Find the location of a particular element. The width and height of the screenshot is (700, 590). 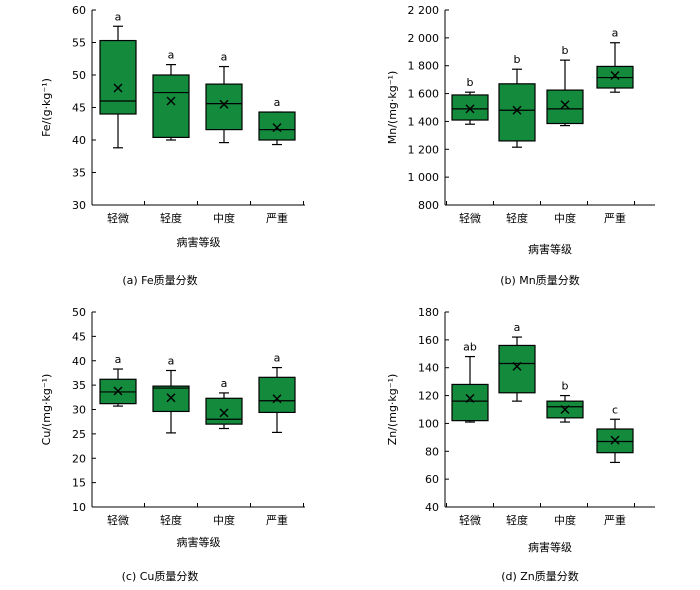

significance-letter: ab is located at coordinates (470, 347).